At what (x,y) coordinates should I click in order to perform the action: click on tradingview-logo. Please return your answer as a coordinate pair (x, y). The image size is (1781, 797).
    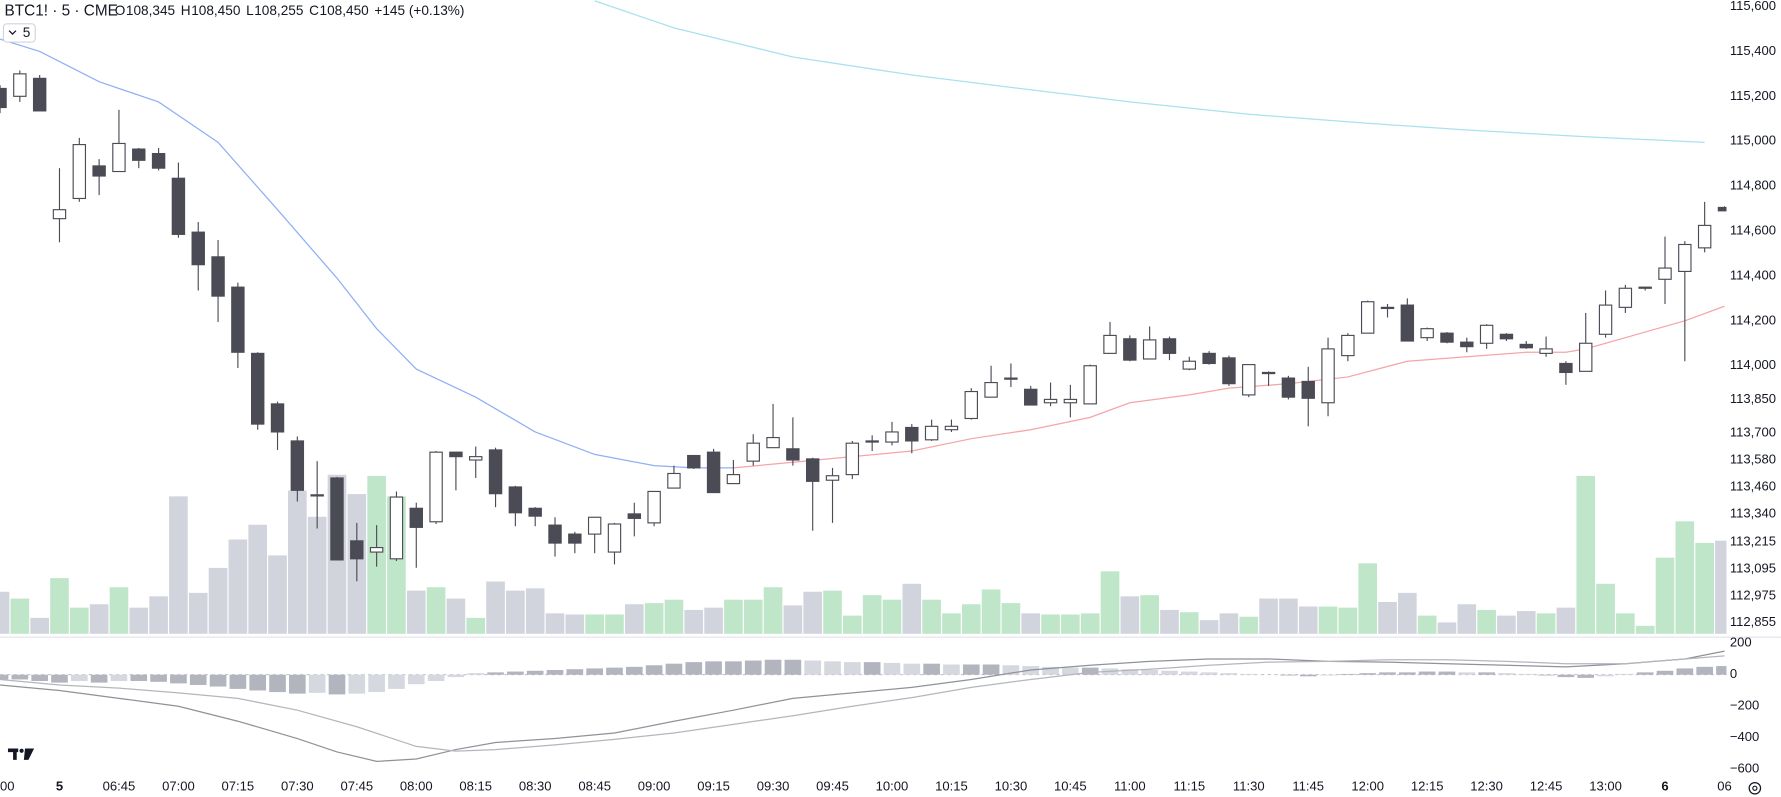
    Looking at the image, I should click on (21, 754).